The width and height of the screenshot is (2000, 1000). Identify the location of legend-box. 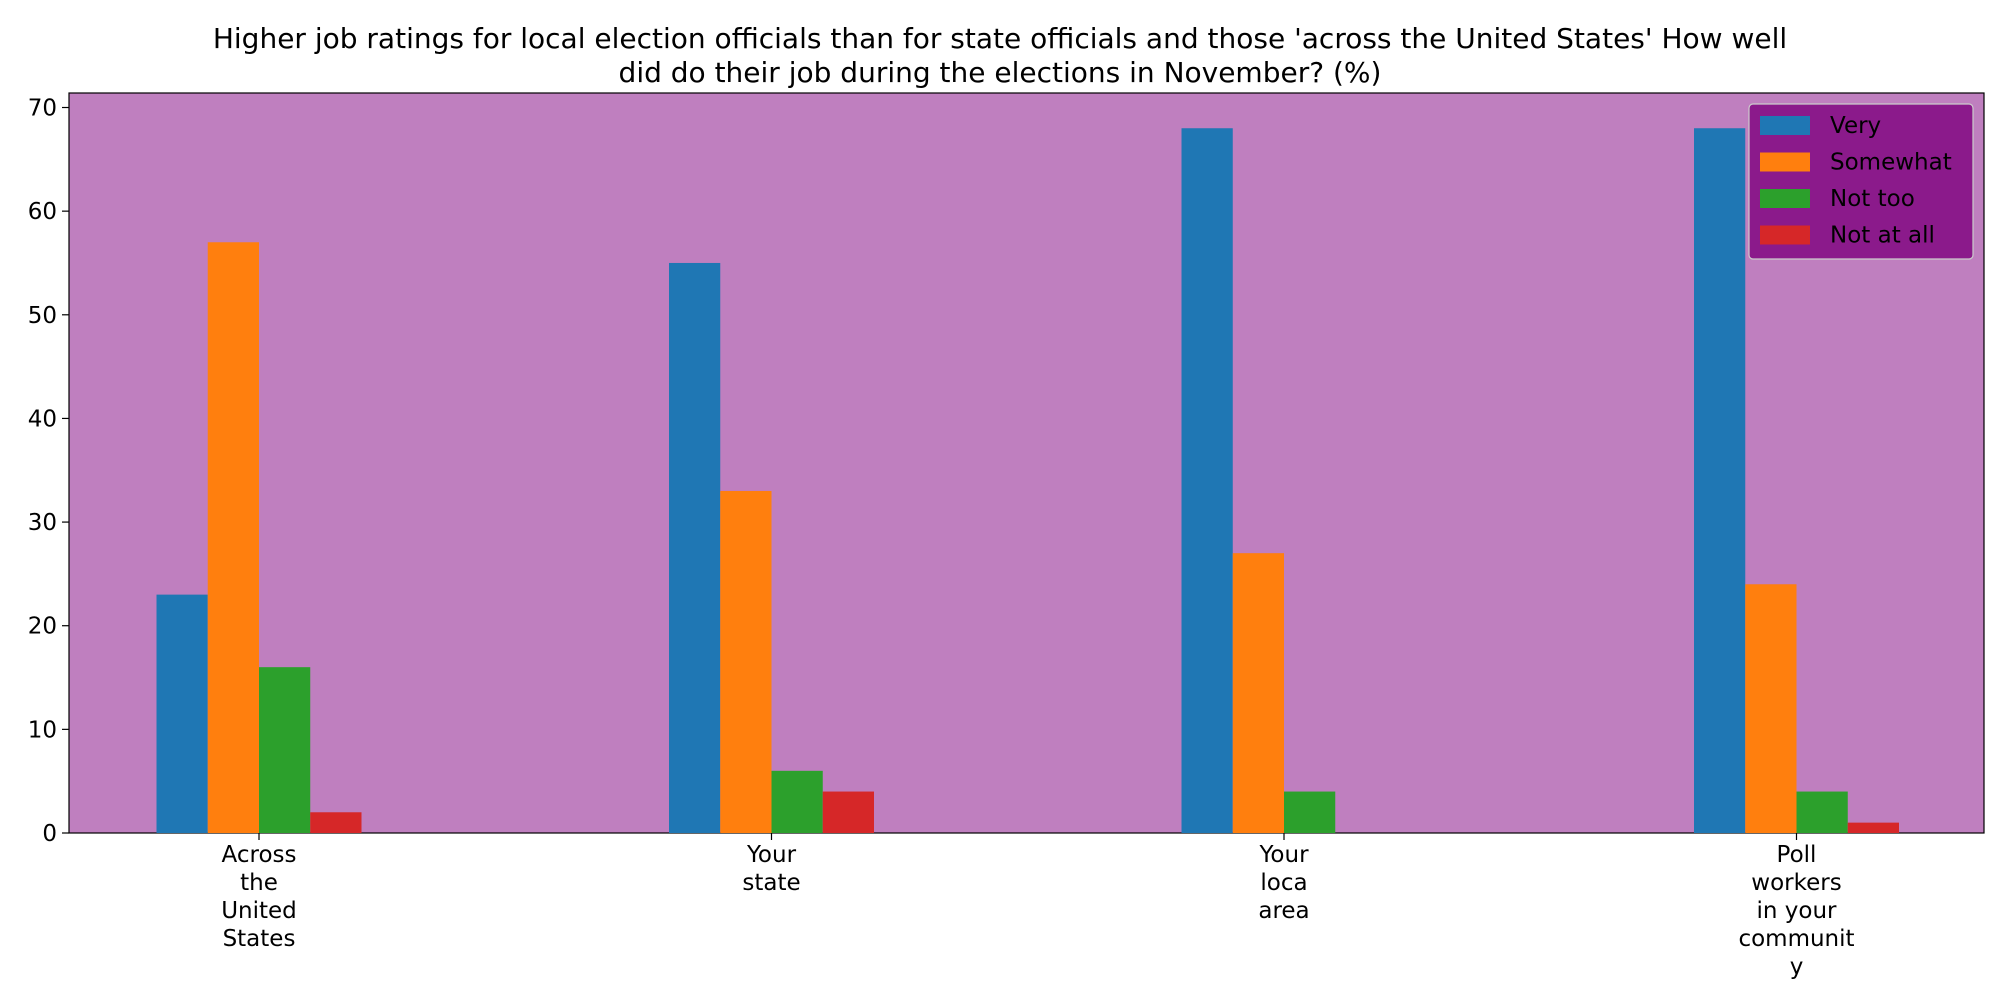
(1861, 181).